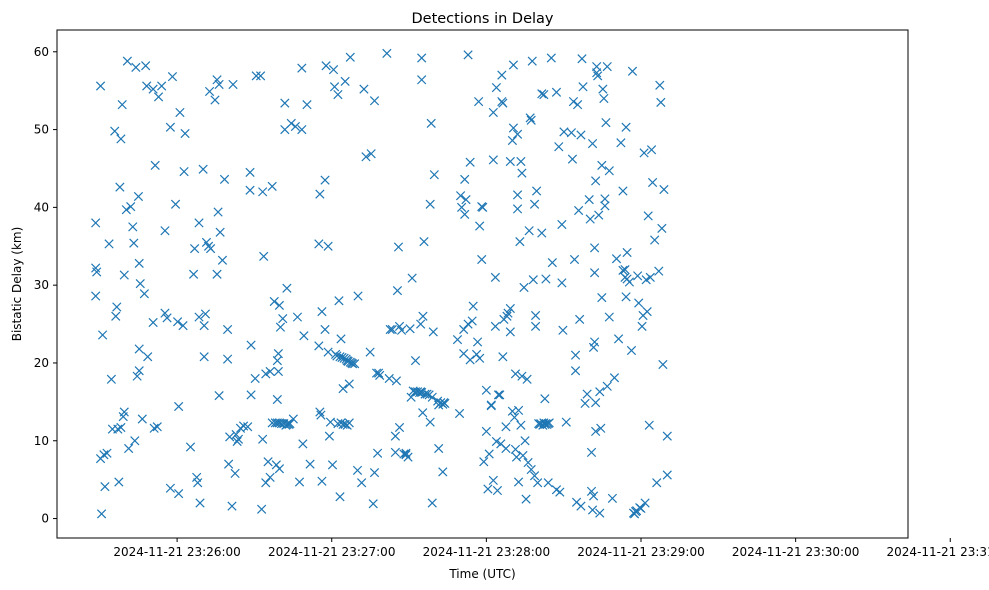  Describe the element at coordinates (938, 552) in the screenshot. I see `x-tick-label: 2024-11-21 23:31:00` at that location.